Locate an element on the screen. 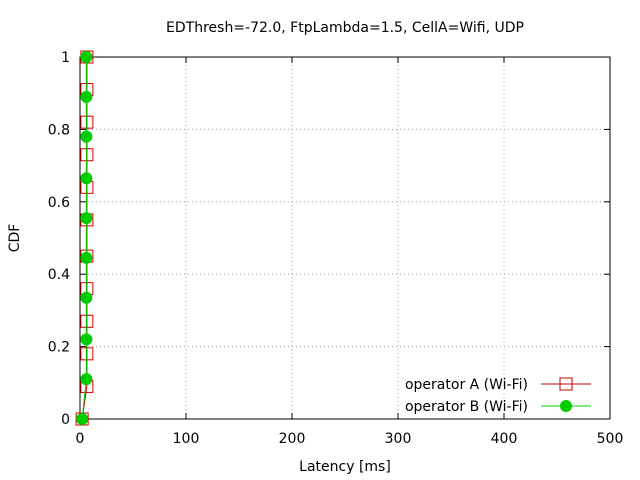  series-layer is located at coordinates (84, 238).